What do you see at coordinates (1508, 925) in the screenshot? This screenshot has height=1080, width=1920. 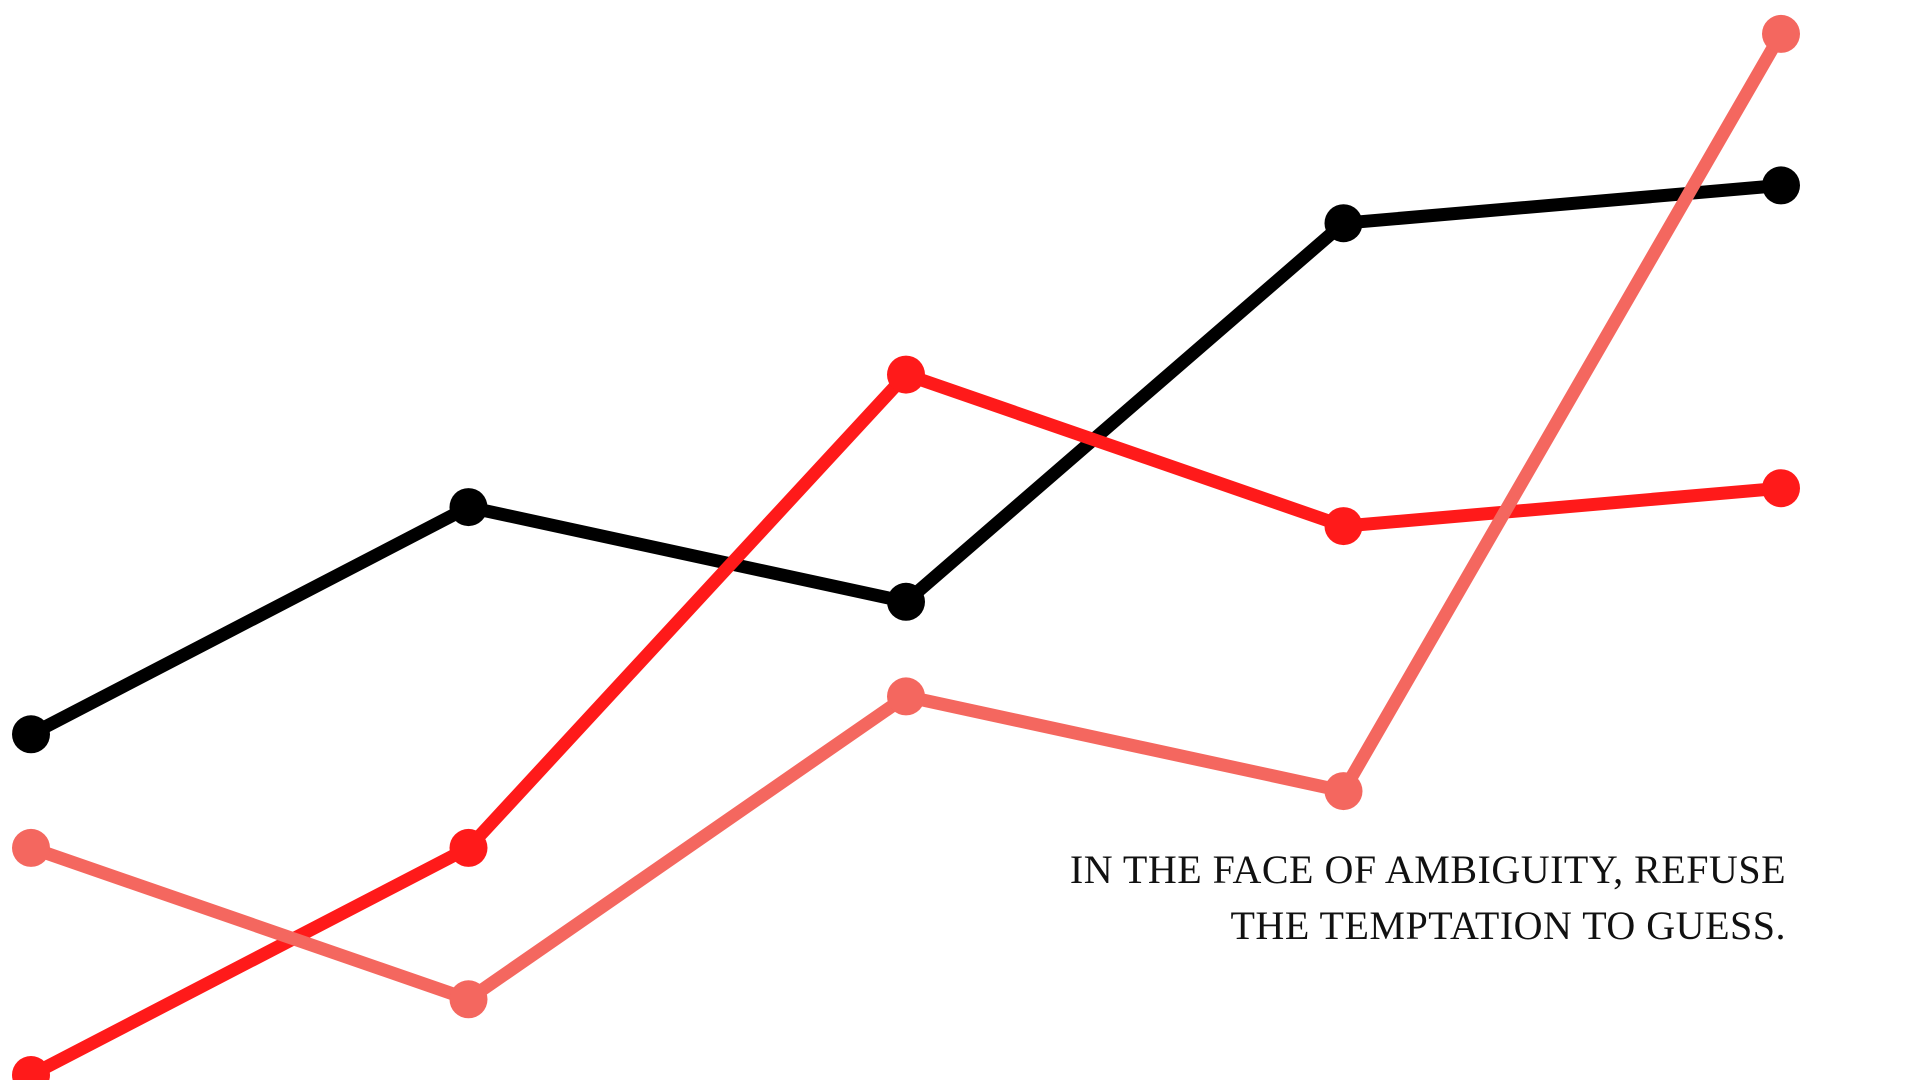 I see `quote-line-2: THE TEMPTATION TO GUESS.` at bounding box center [1508, 925].